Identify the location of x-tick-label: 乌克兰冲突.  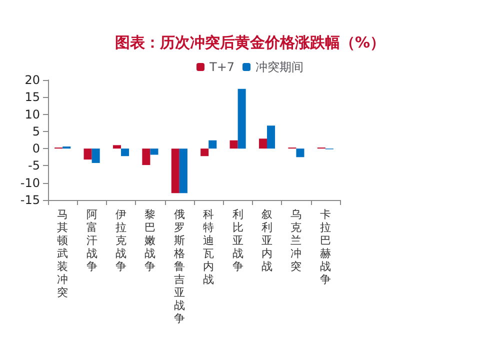
(296, 240).